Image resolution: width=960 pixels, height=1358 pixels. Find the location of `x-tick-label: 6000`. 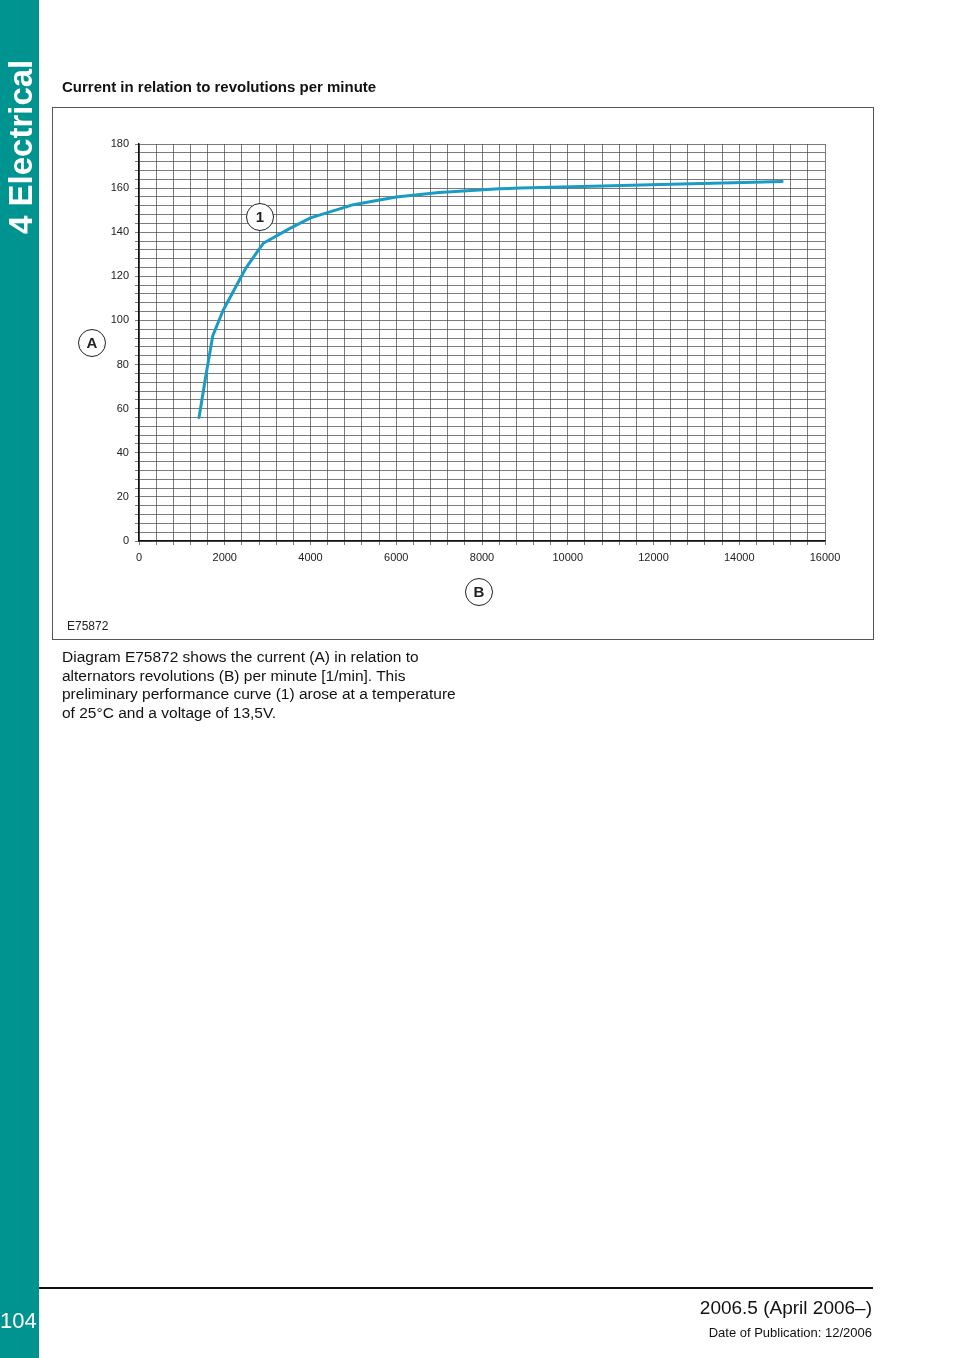

x-tick-label: 6000 is located at coordinates (396, 556).